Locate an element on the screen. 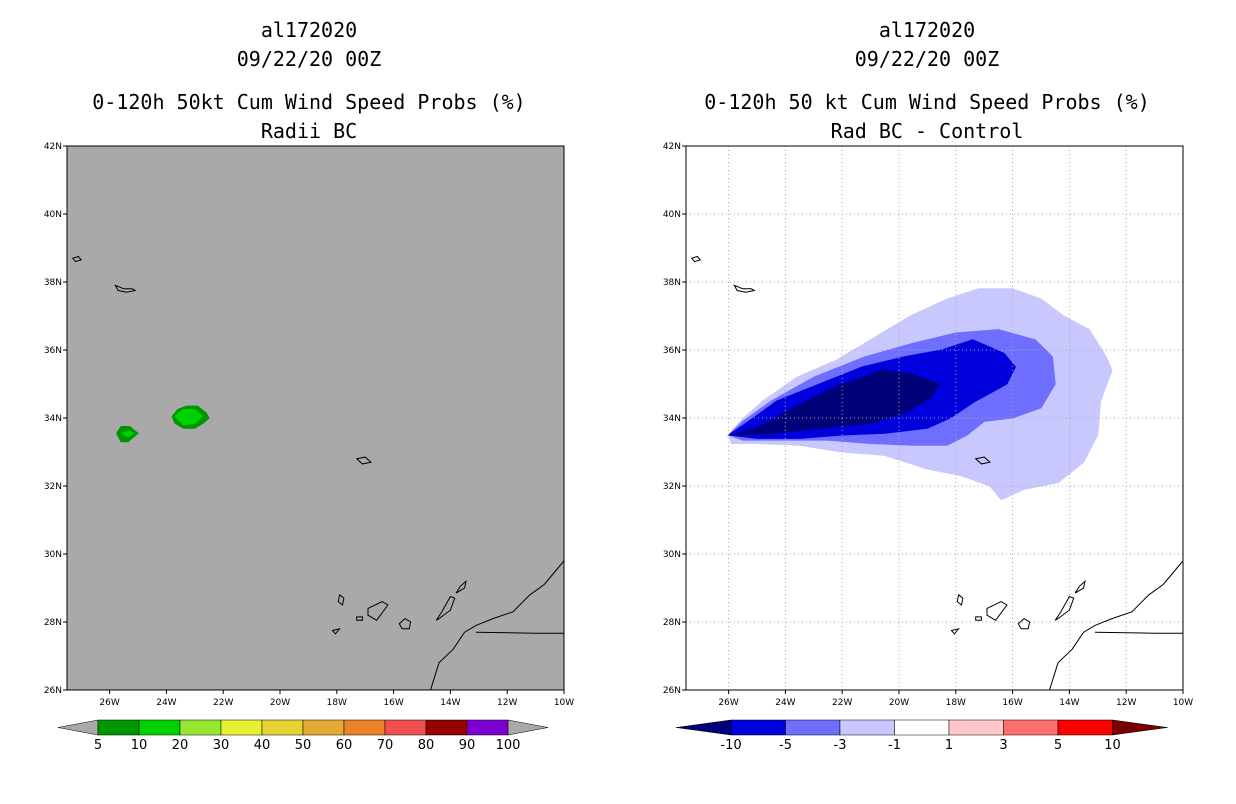 This screenshot has width=1236, height=804. right-y-axis: 26N 28N 30N 32N 34N 36N 38N 40N 42N is located at coordinates (674, 419).